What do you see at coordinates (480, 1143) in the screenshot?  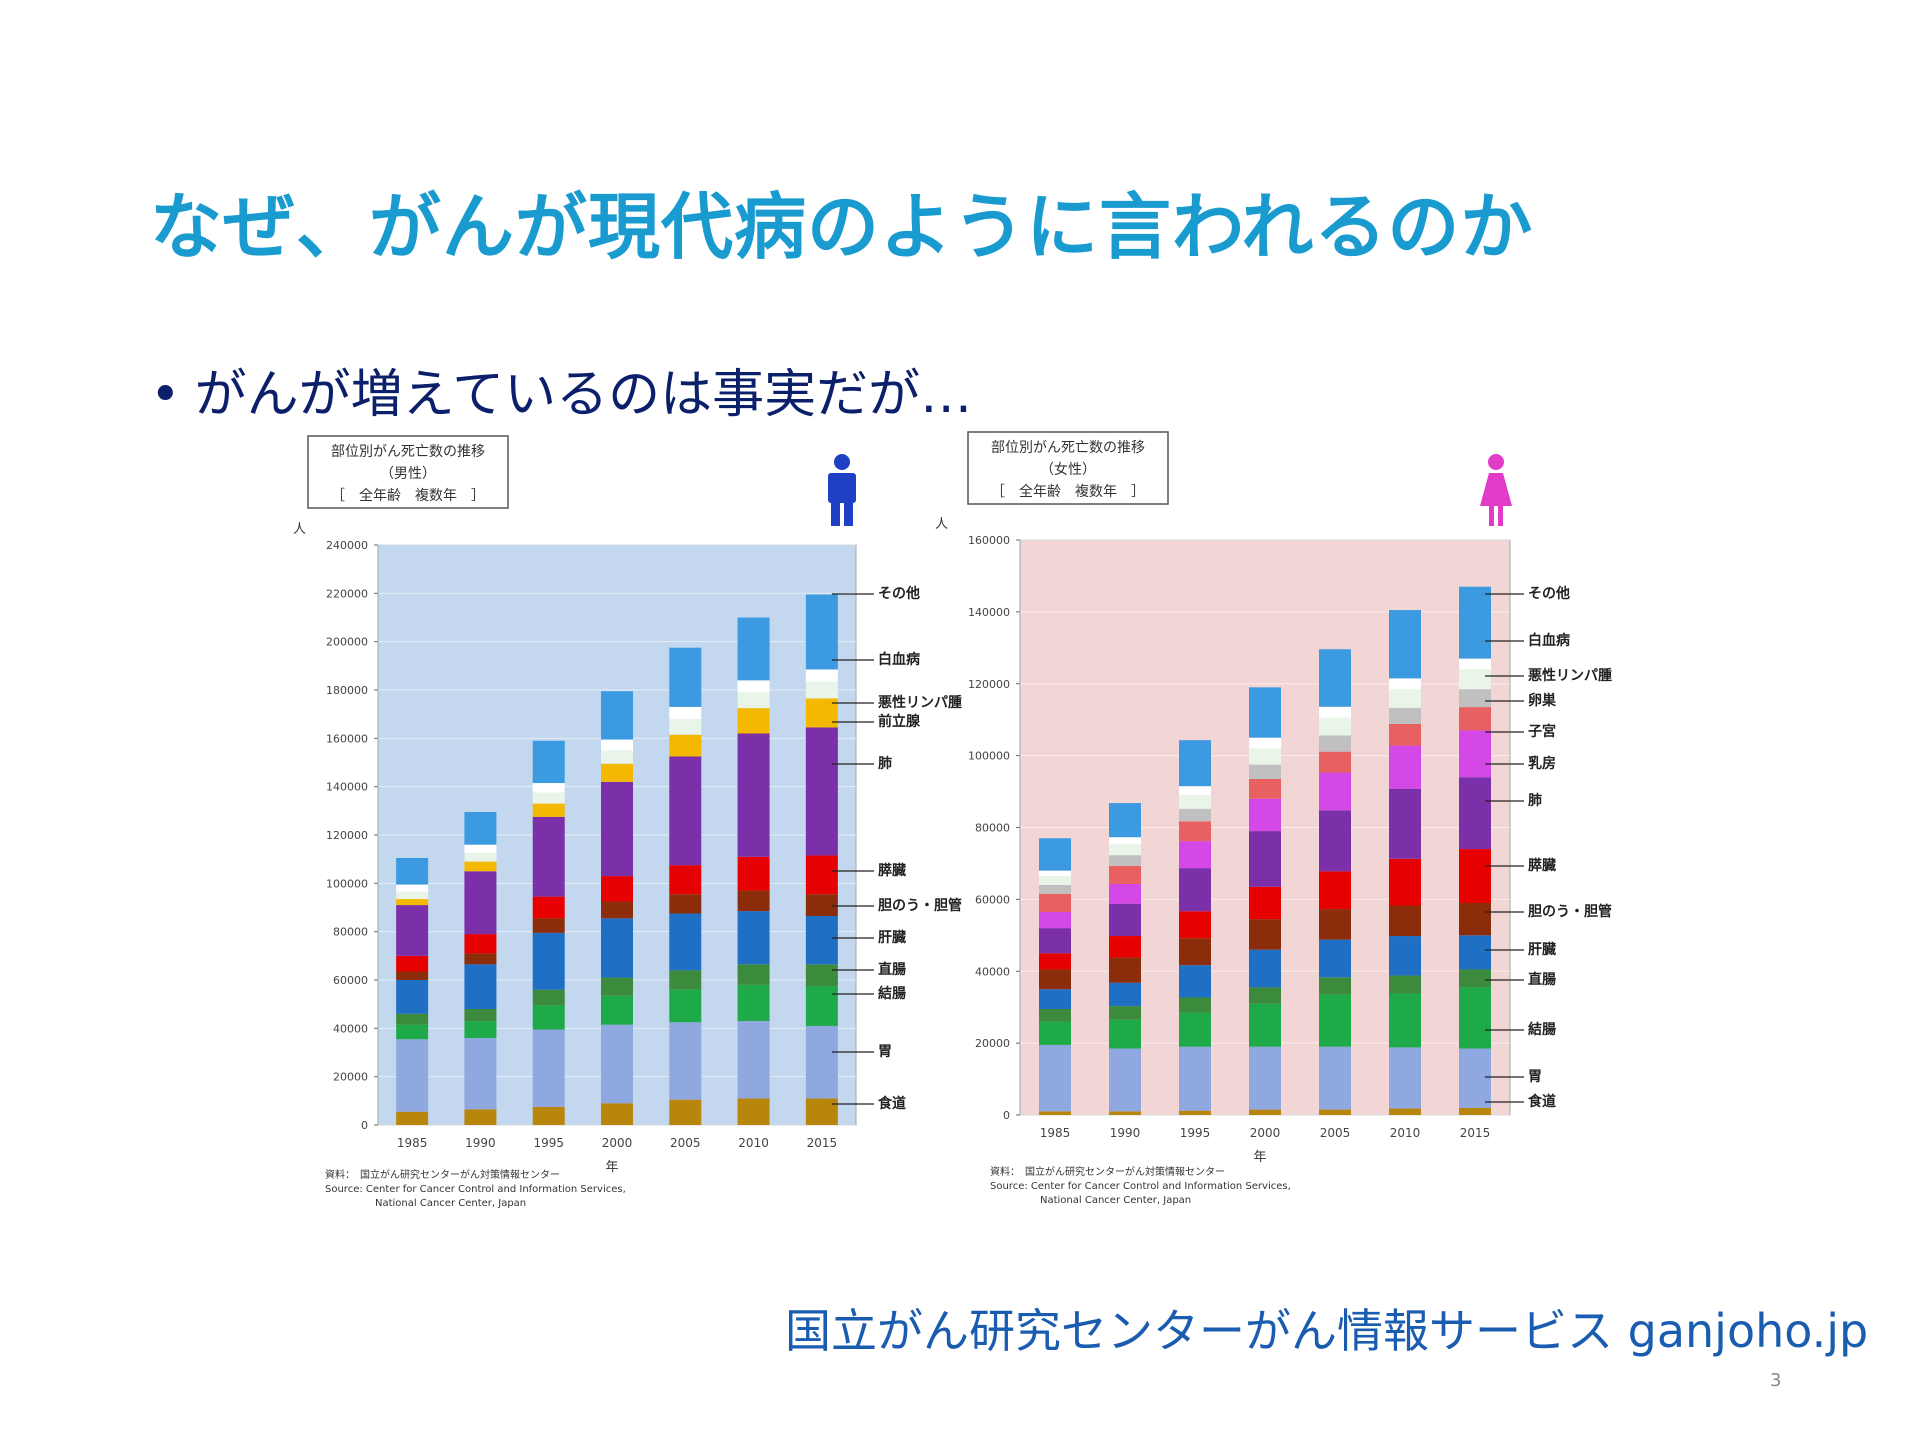 I see `x-tick-label: 1990` at bounding box center [480, 1143].